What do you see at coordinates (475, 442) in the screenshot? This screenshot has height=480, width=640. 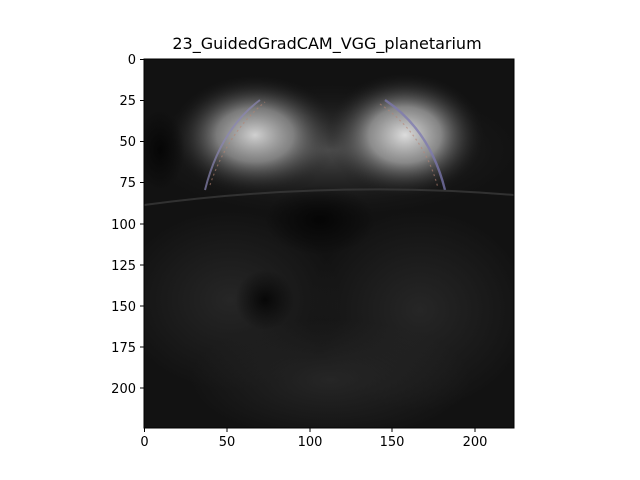 I see `x-tick-label: 200` at bounding box center [475, 442].